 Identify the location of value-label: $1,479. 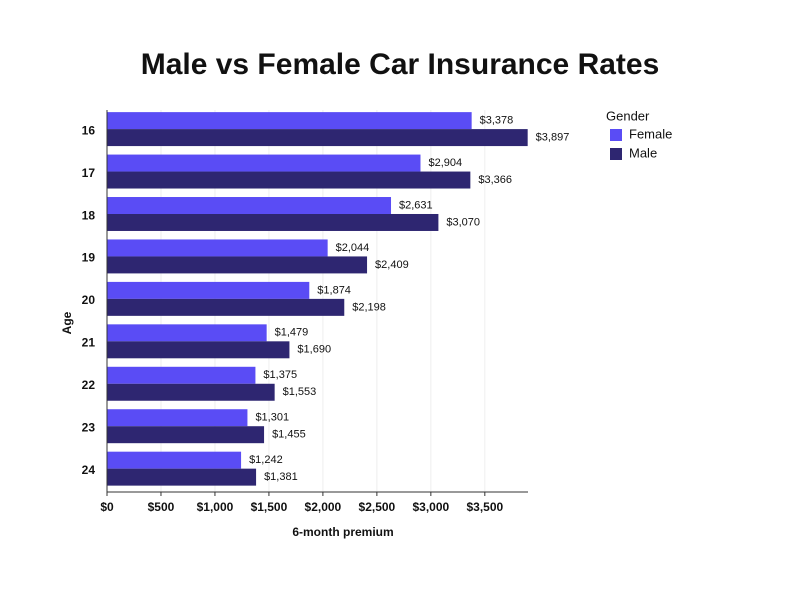
(292, 333).